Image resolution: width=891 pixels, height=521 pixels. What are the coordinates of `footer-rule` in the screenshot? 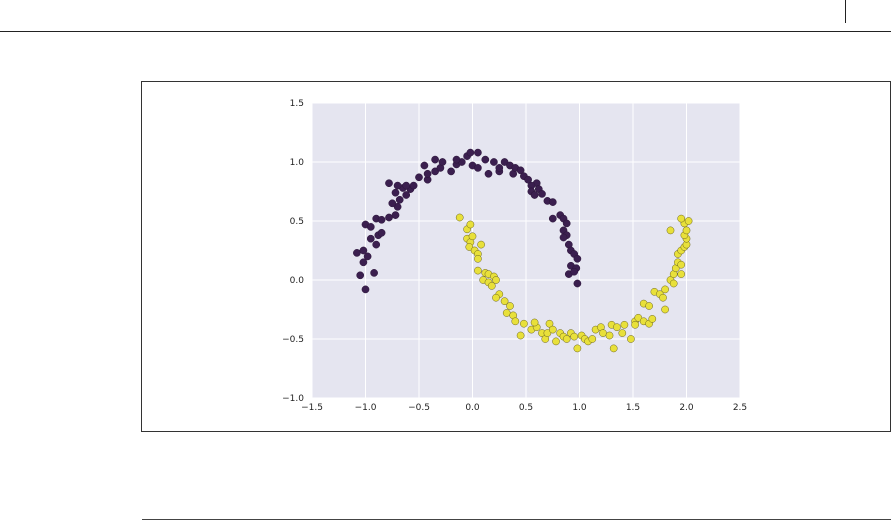 It's located at (516, 519).